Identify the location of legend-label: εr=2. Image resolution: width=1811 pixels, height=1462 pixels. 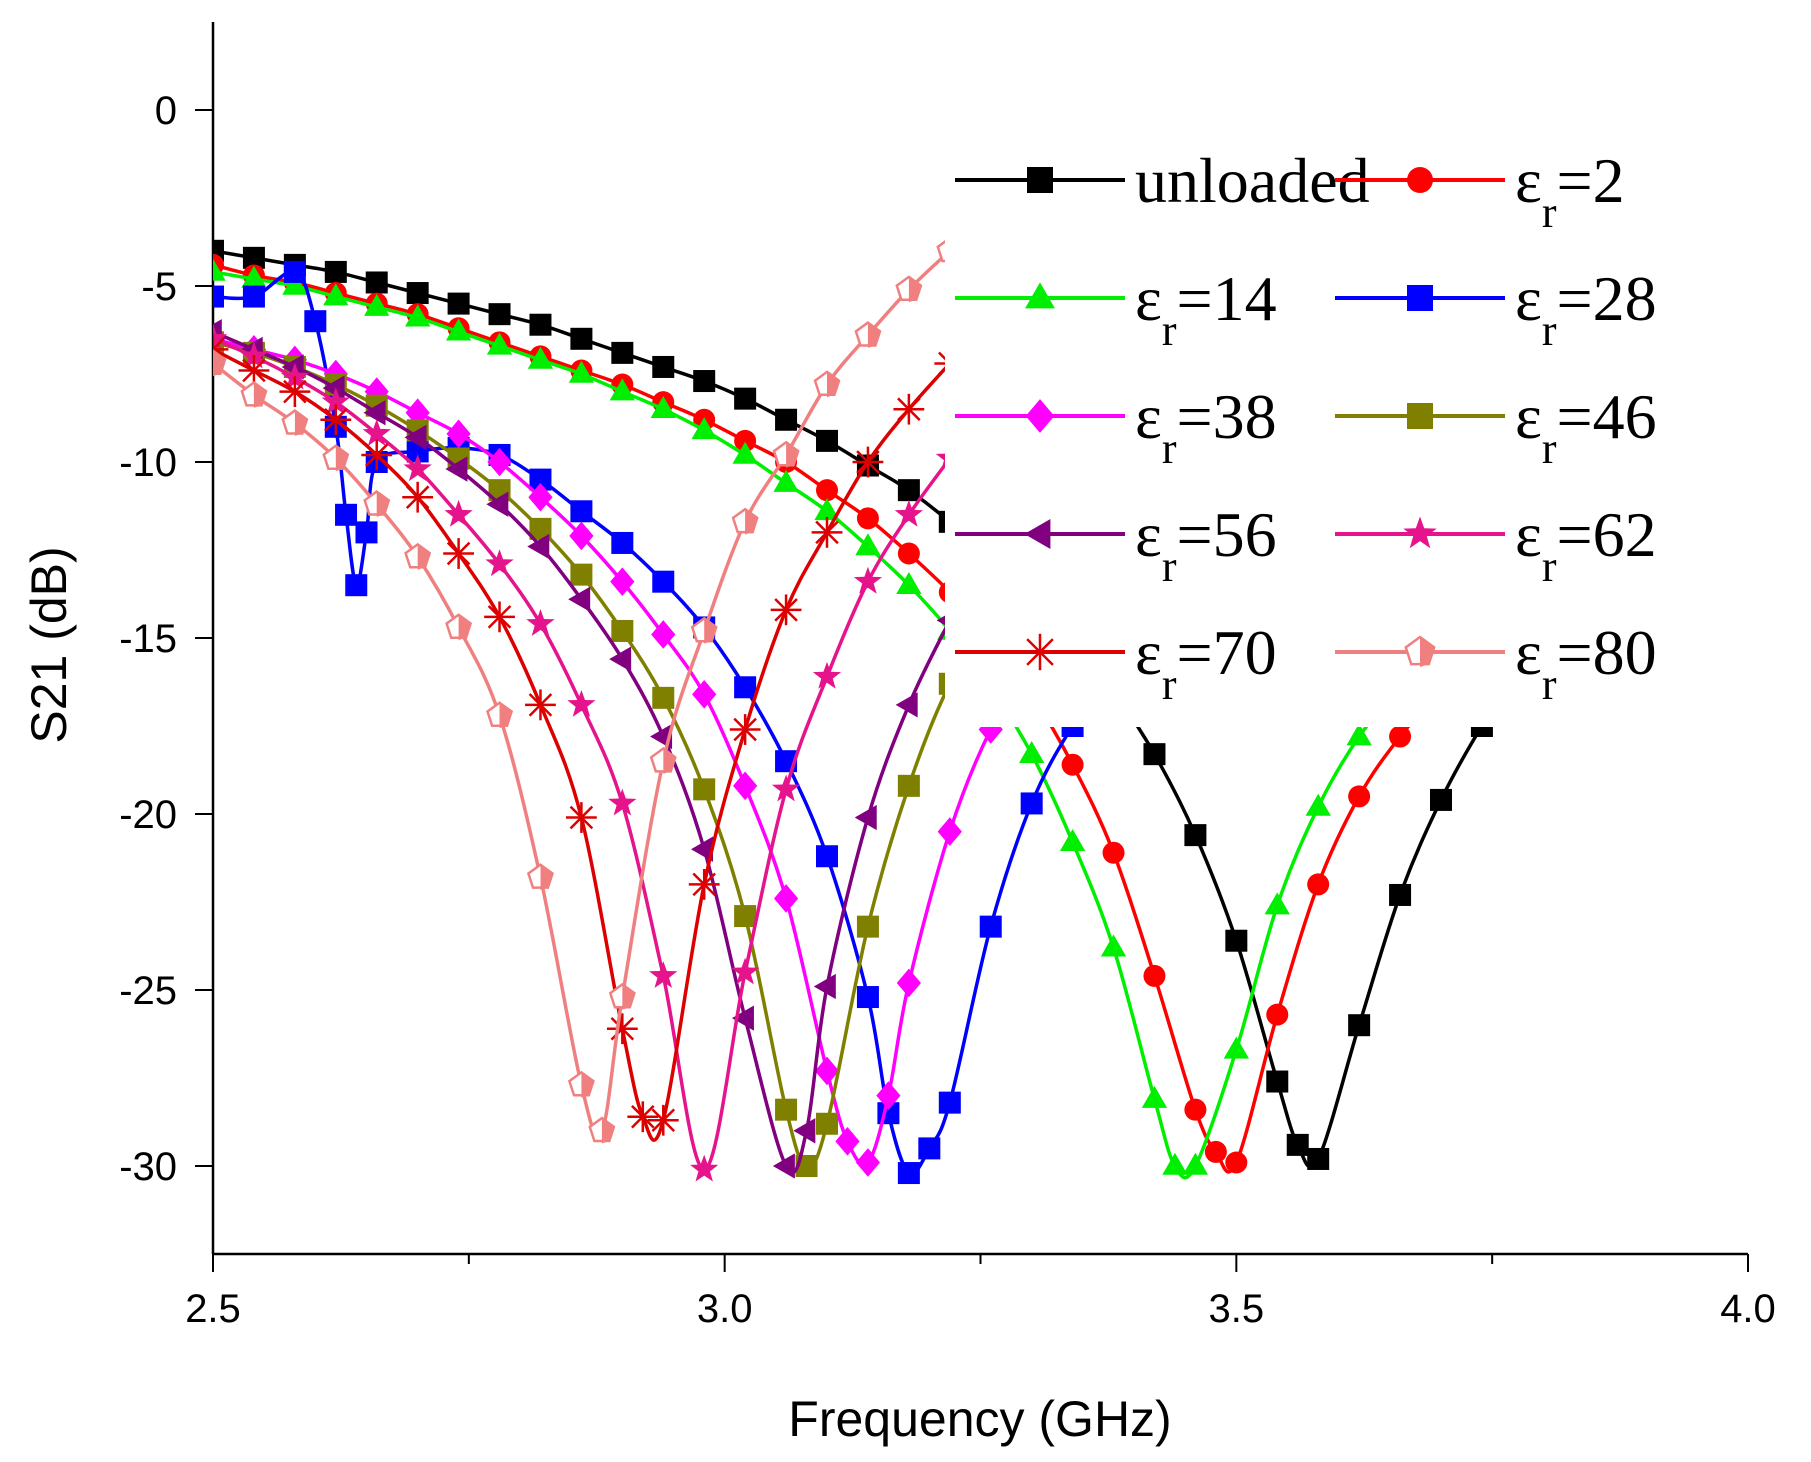
(1570, 191).